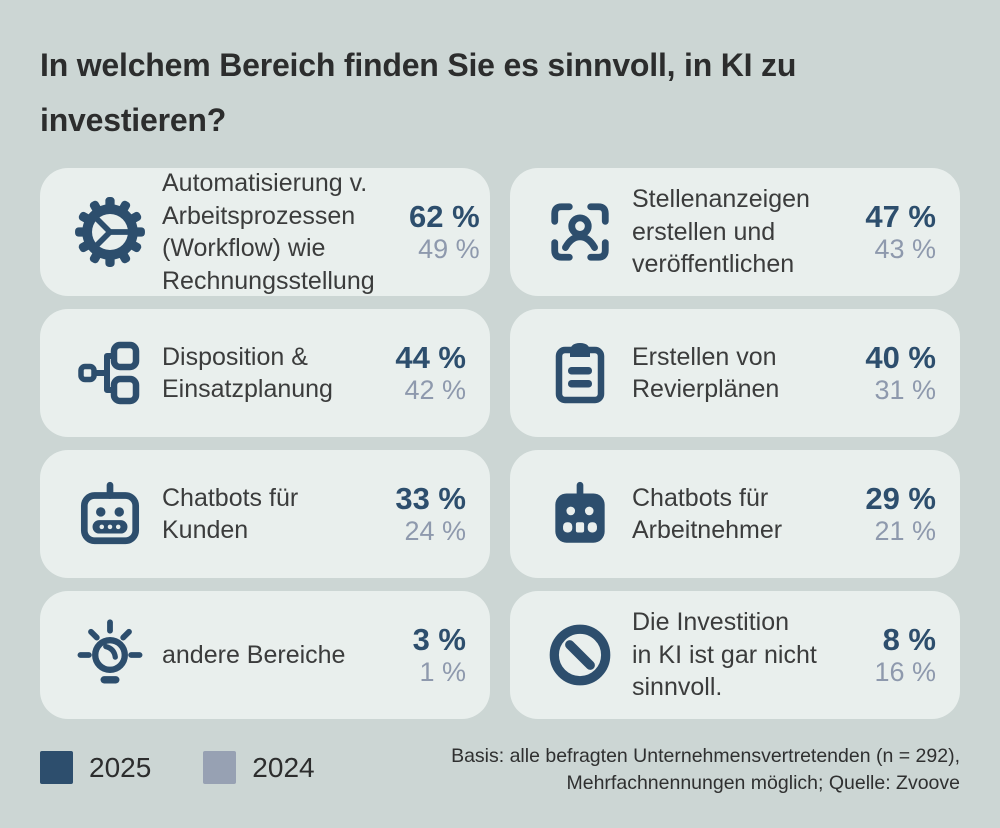 This screenshot has height=828, width=1000. Describe the element at coordinates (220, 768) in the screenshot. I see `legend-swatch-2024` at that location.